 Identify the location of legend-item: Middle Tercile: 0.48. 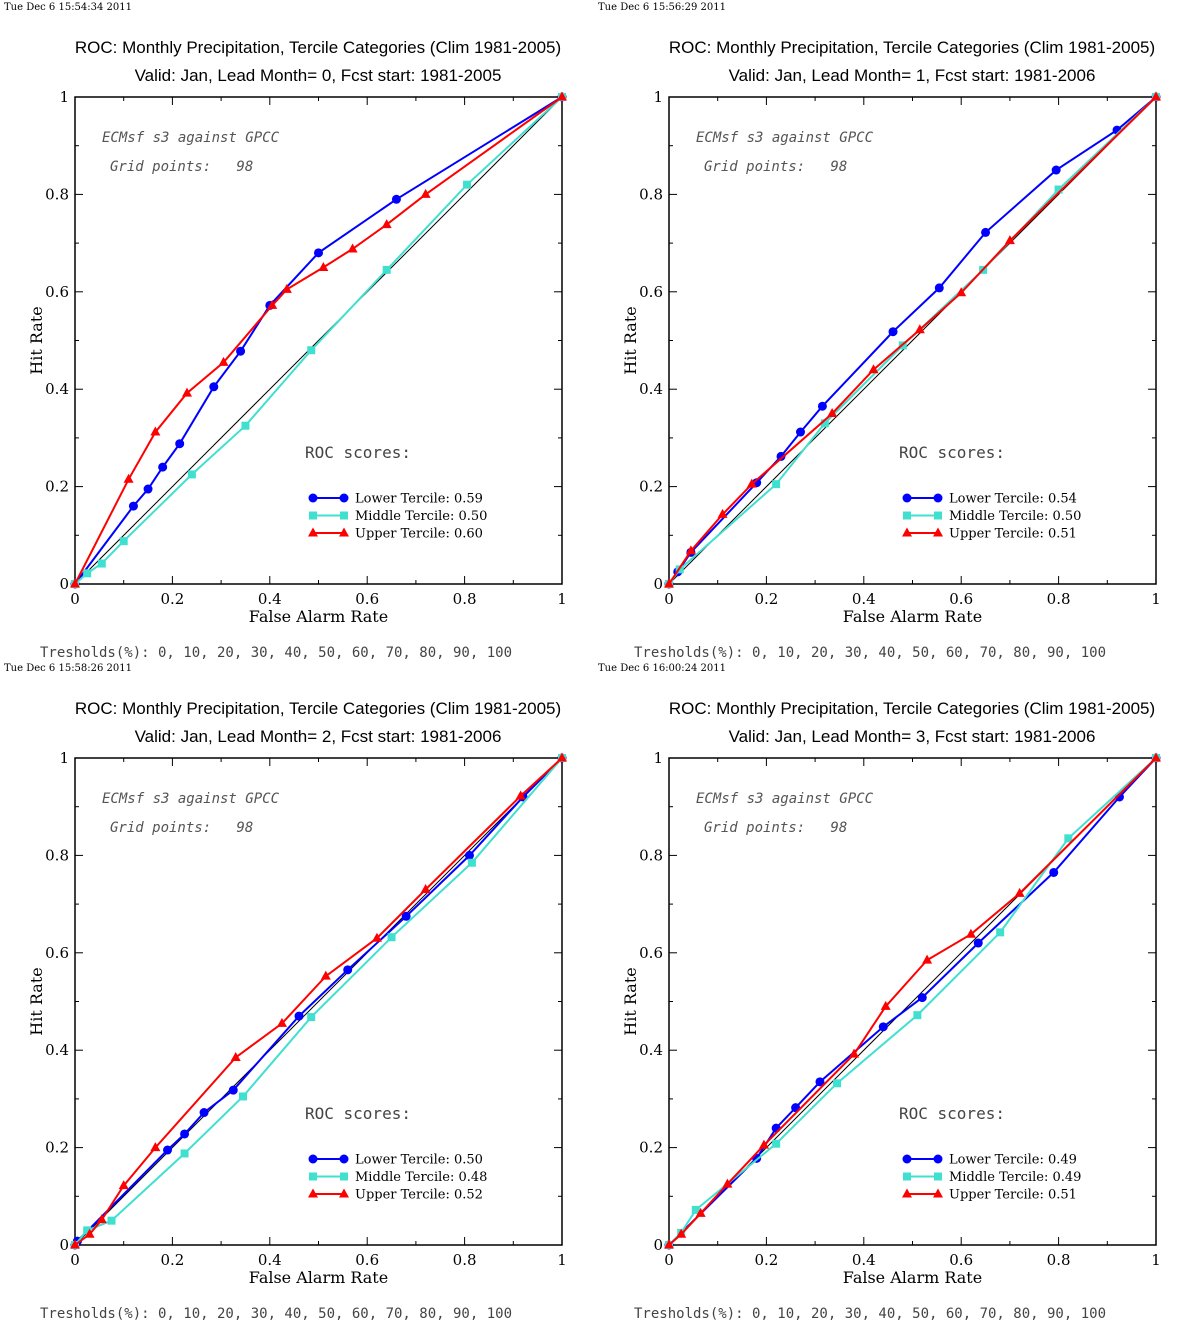
(398, 1177).